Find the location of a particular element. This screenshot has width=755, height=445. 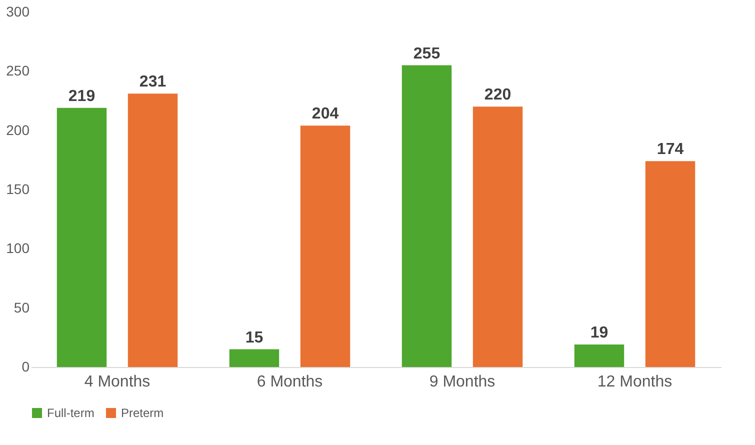

legend-label: Full-term is located at coordinates (70, 413).